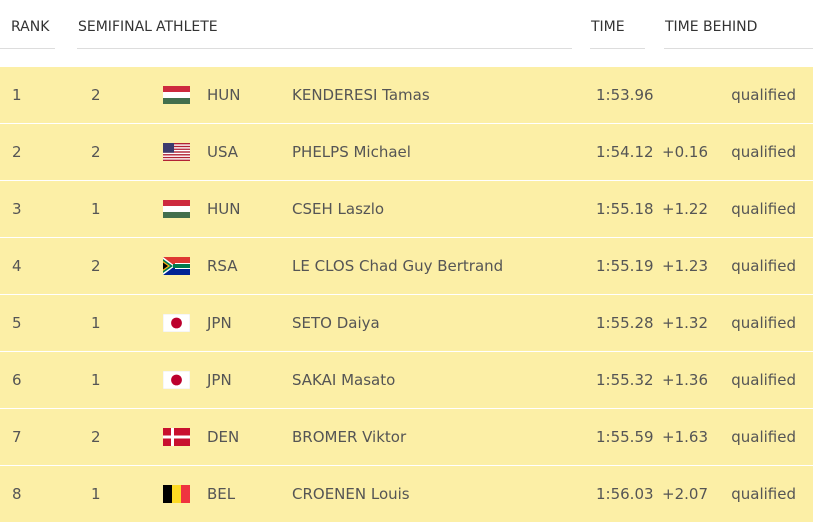 The image size is (813, 522). Describe the element at coordinates (685, 380) in the screenshot. I see `time-behind: +1.36` at that location.